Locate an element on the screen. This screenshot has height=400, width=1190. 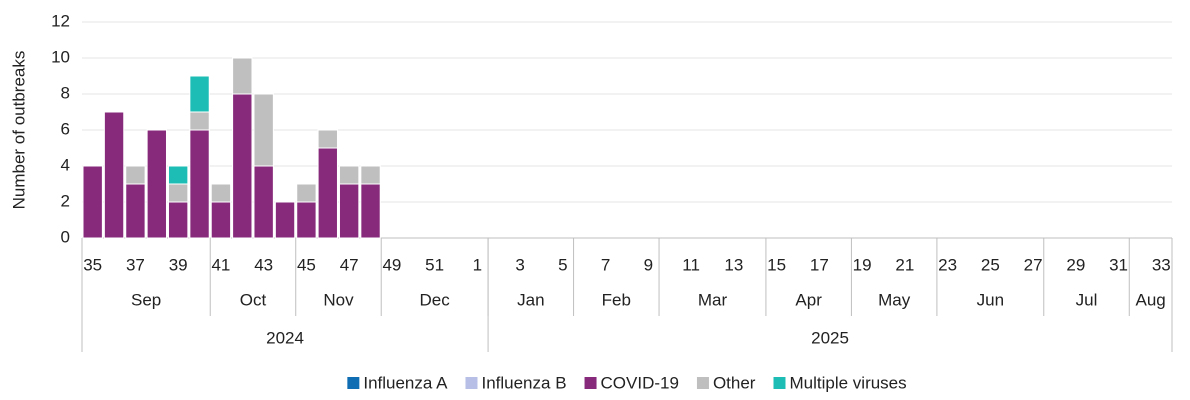
legend-label: Influenza A is located at coordinates (405, 382).